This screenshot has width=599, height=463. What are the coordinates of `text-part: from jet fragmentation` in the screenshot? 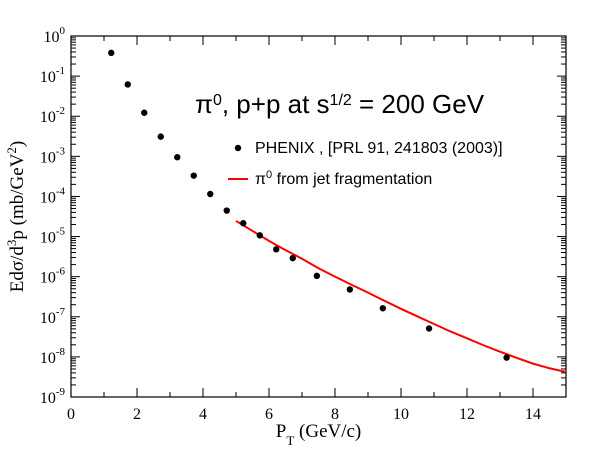 It's located at (352, 179).